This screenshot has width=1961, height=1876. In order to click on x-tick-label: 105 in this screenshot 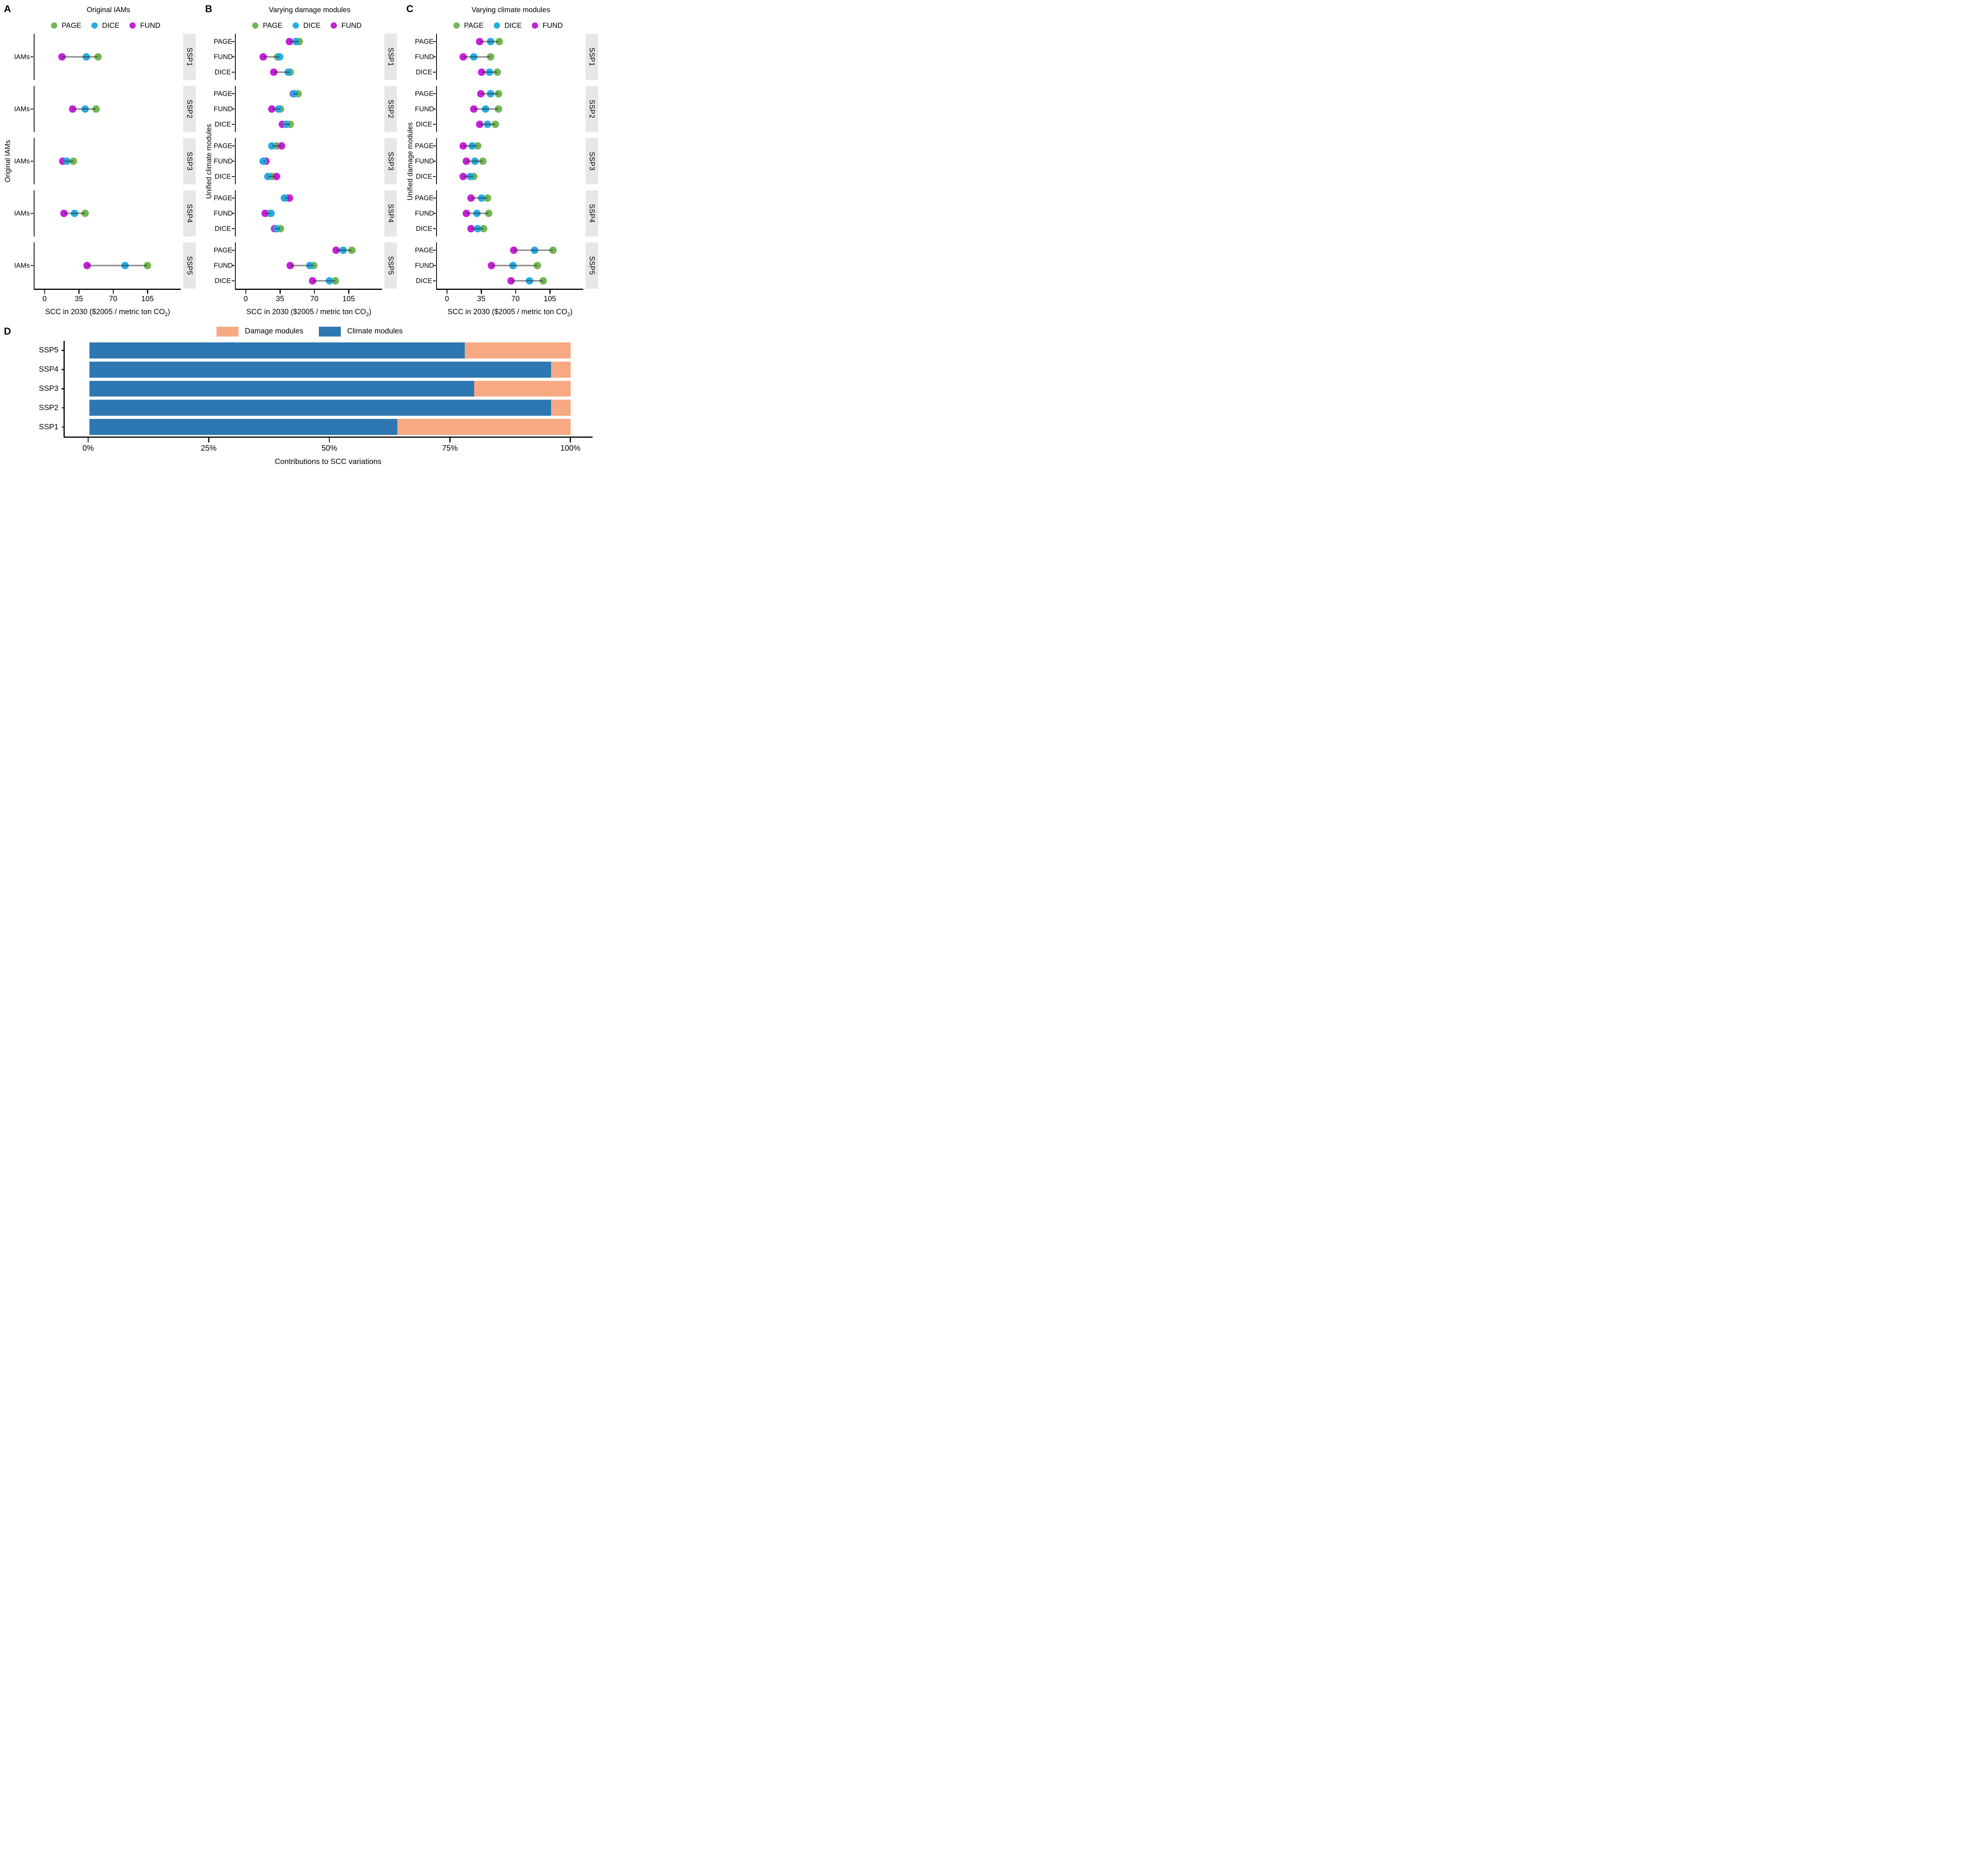, I will do `click(147, 299)`.